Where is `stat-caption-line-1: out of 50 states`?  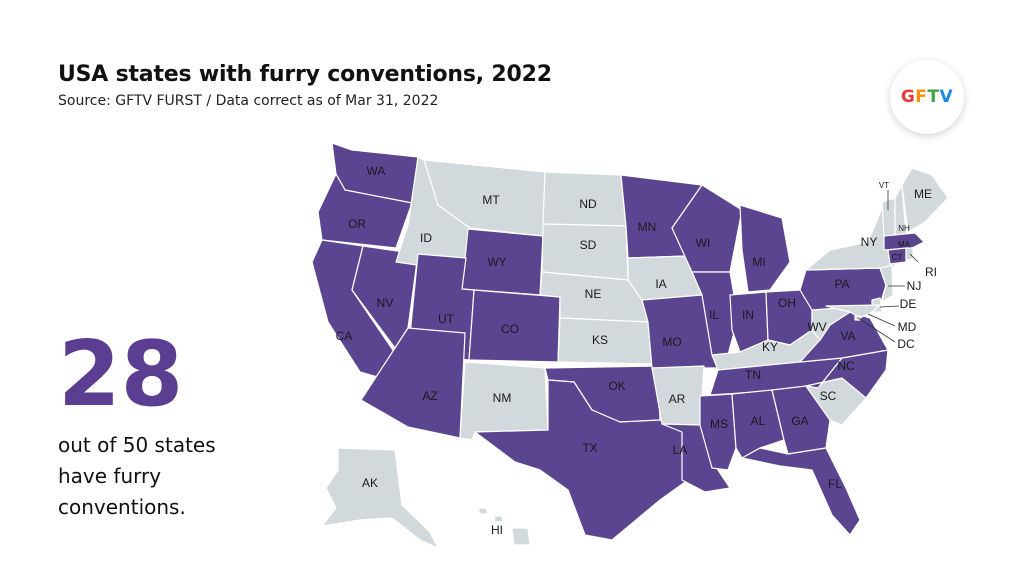 stat-caption-line-1: out of 50 states is located at coordinates (137, 445).